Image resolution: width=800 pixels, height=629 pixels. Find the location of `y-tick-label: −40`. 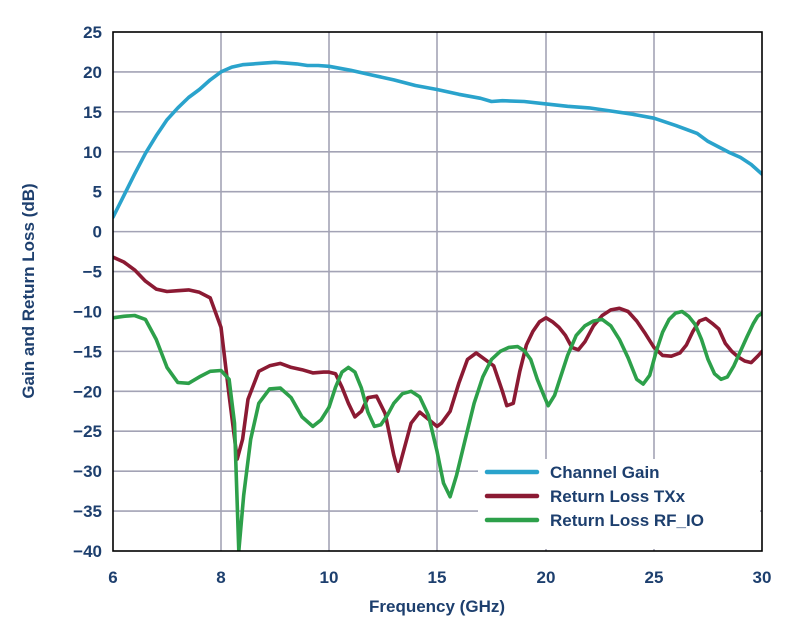

y-tick-label: −40 is located at coordinates (87, 551).